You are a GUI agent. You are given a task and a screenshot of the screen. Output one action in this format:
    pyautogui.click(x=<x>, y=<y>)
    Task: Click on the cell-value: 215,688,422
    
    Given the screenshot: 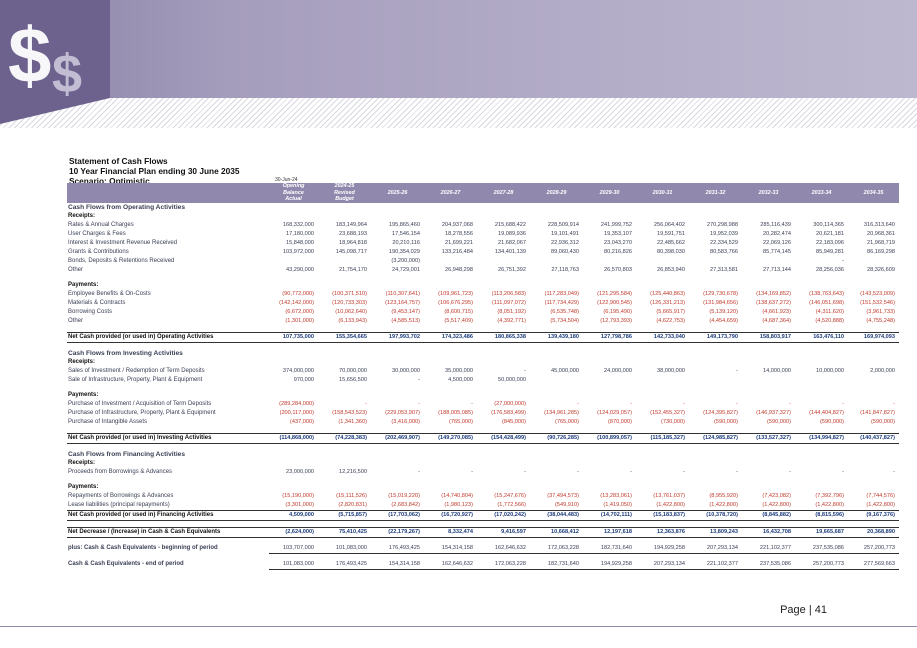 What is the action you would take?
    pyautogui.click(x=510, y=225)
    